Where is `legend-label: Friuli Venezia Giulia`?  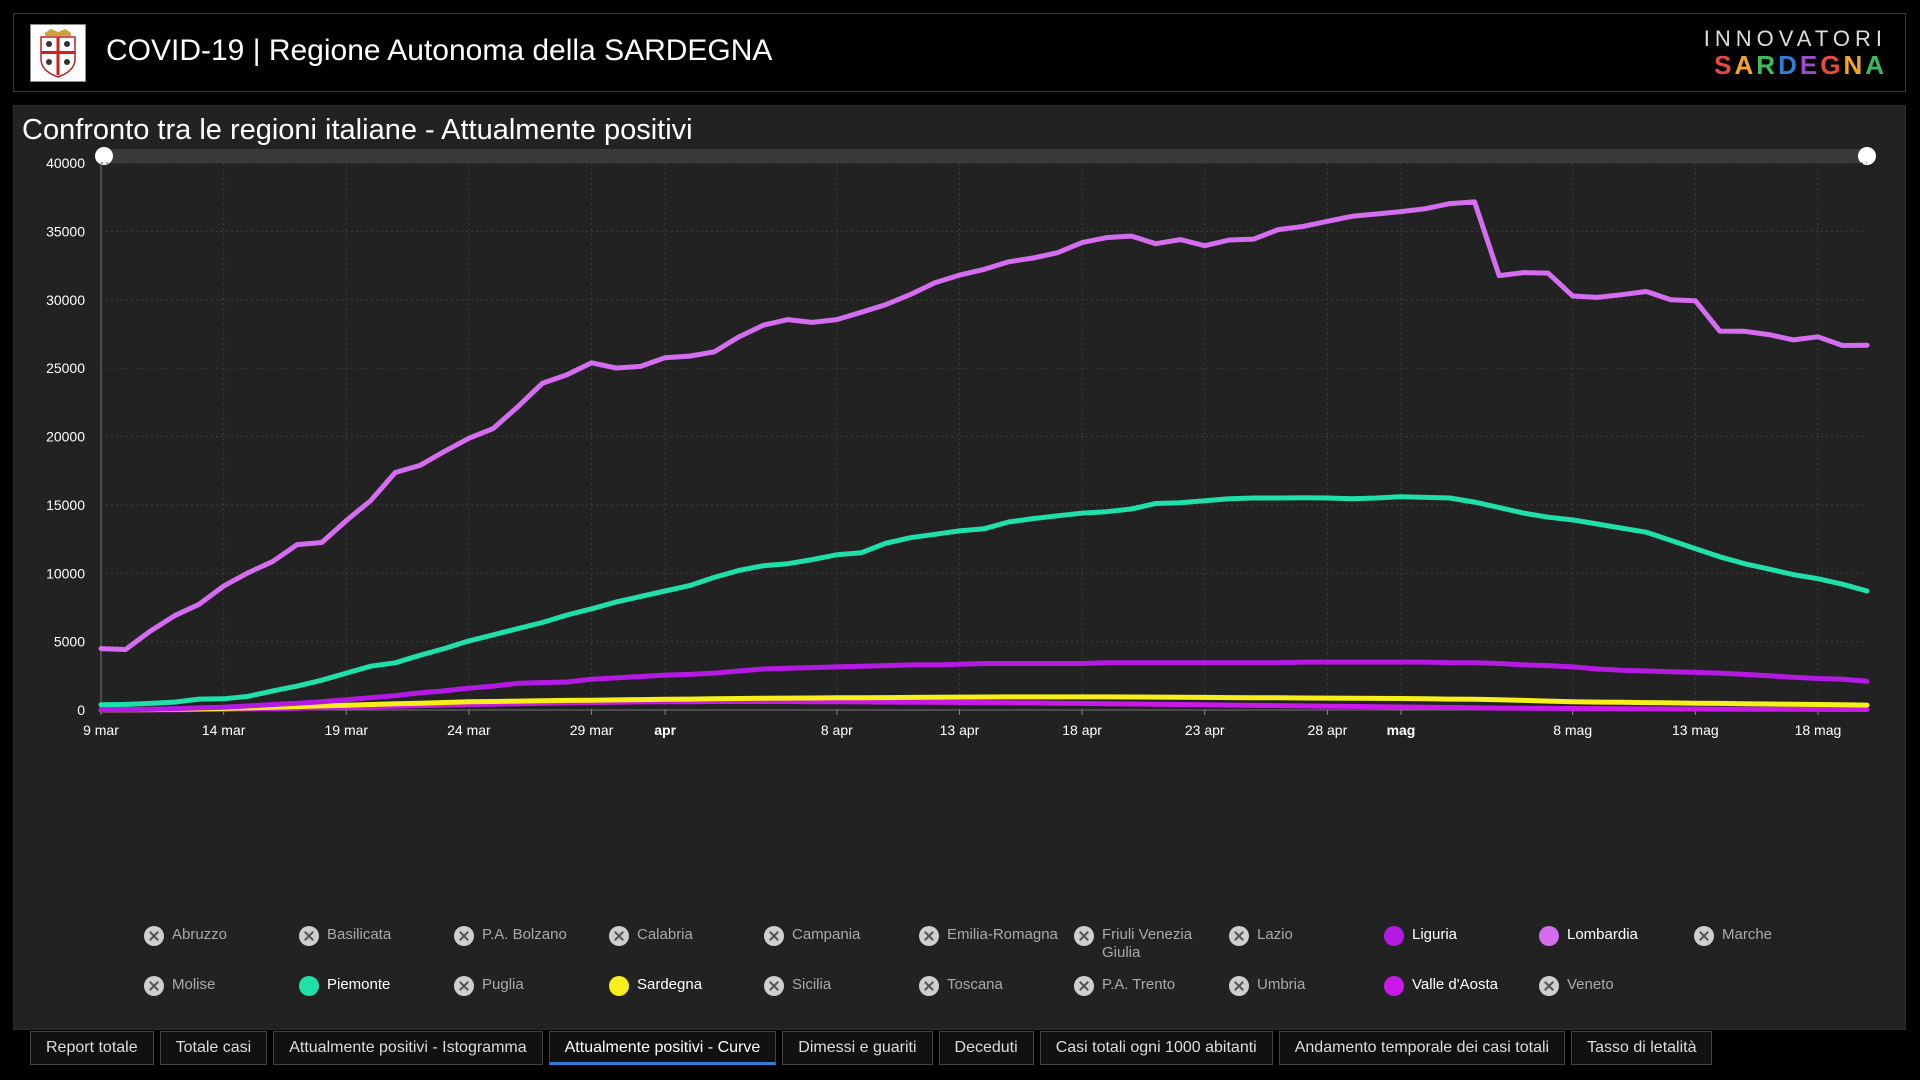 legend-label: Friuli Venezia Giulia is located at coordinates (1147, 943).